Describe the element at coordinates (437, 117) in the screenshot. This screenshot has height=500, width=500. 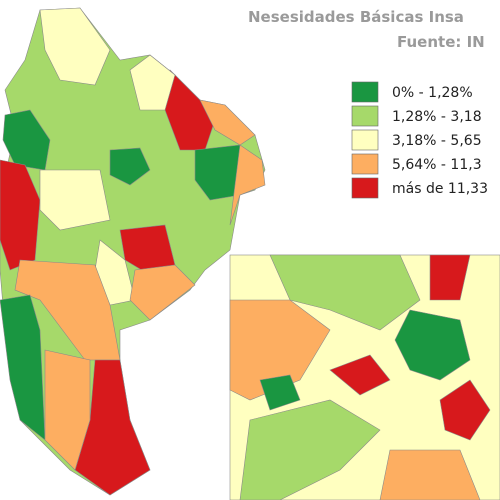
I see `legend-label: 1,28% - 3,18` at that location.